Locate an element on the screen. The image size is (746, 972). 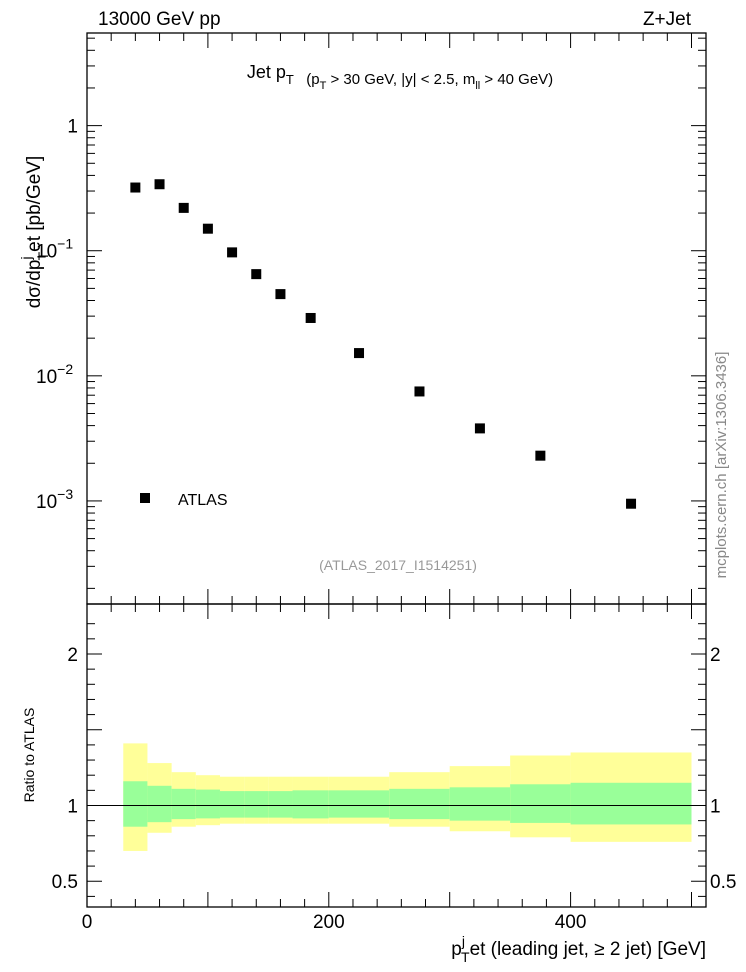
y-label-head: dσ/dp is located at coordinates (34, 284).